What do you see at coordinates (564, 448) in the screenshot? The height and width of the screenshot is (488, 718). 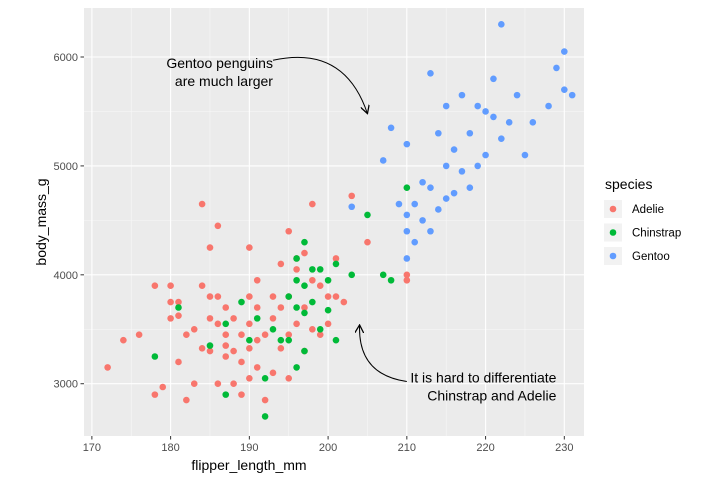 I see `x-tick-label: 230` at bounding box center [564, 448].